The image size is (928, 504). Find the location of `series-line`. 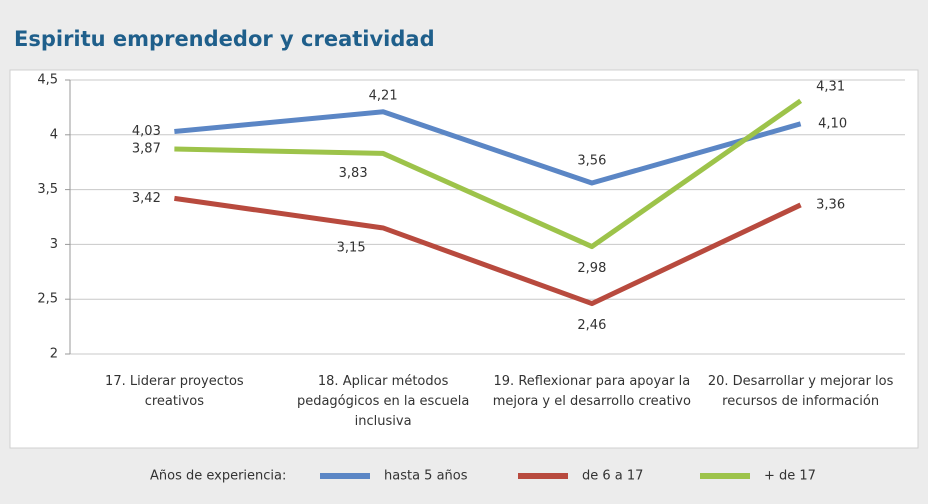

series-line is located at coordinates (488, 147).